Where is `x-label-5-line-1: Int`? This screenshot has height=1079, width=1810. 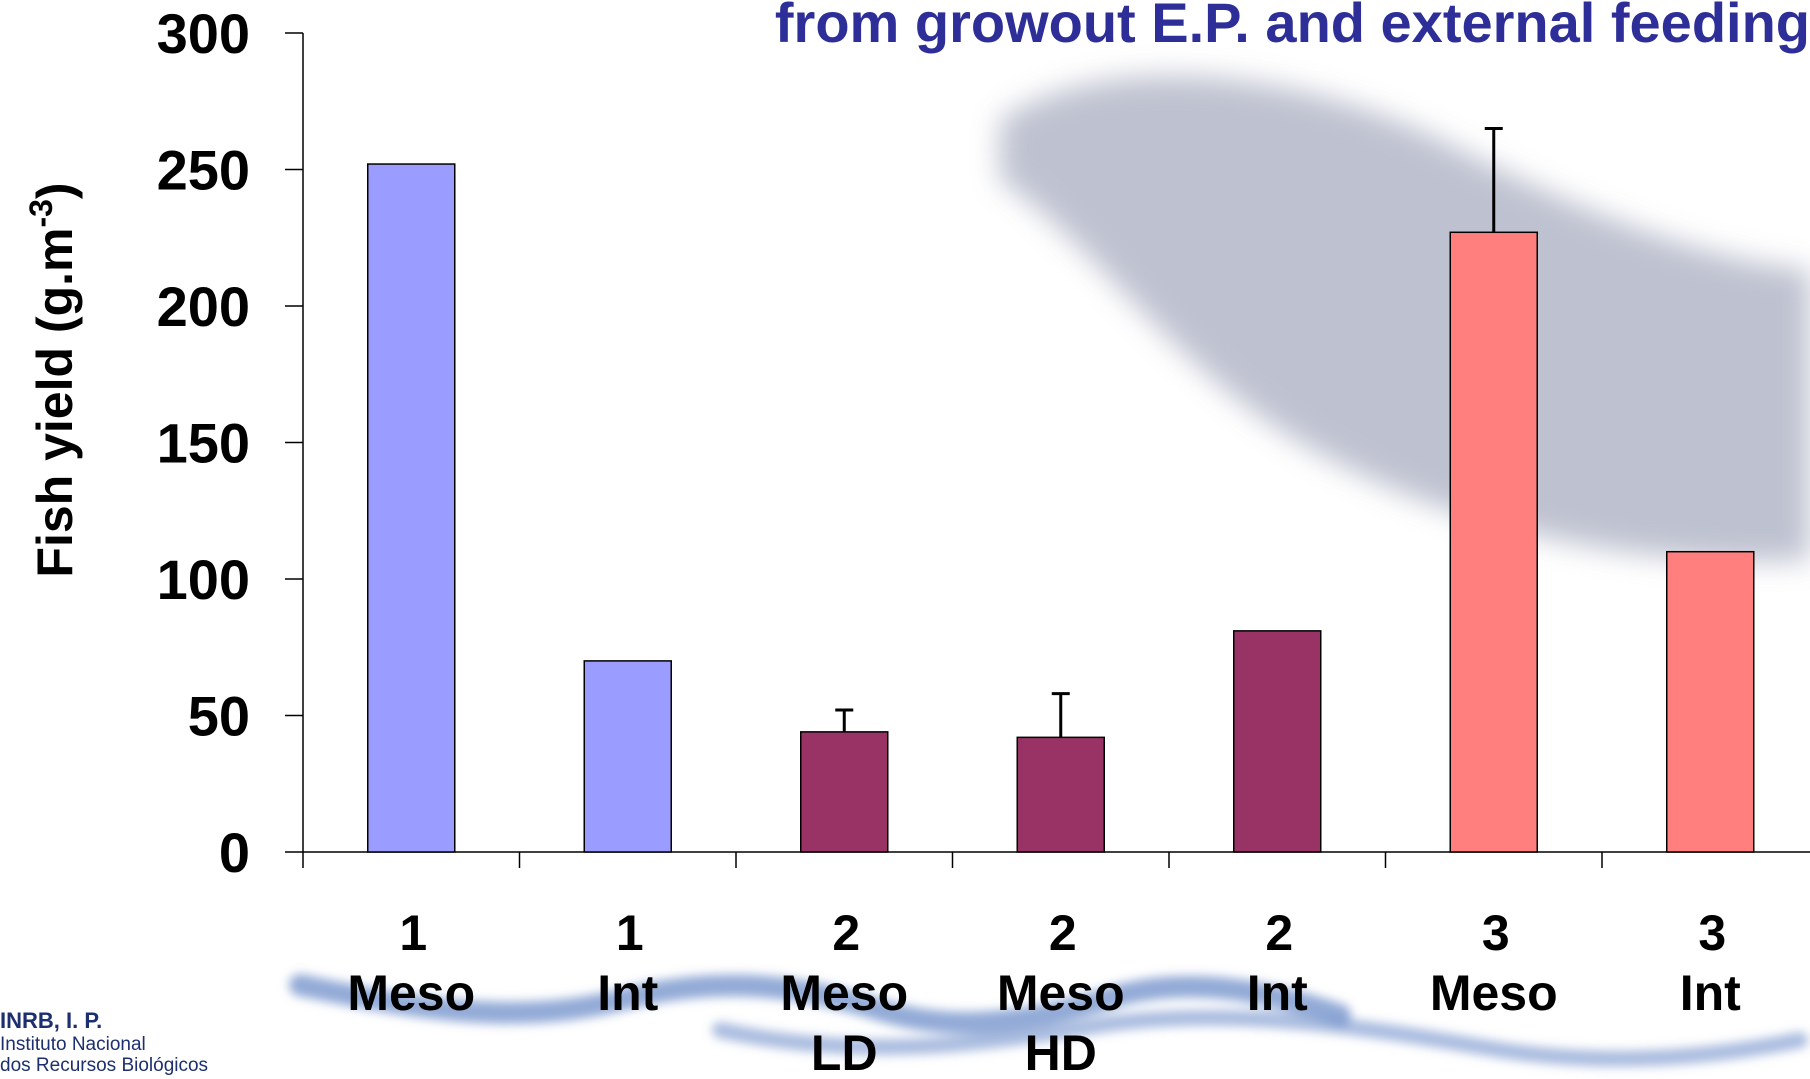 x-label-5-line-1: Int is located at coordinates (1277, 993).